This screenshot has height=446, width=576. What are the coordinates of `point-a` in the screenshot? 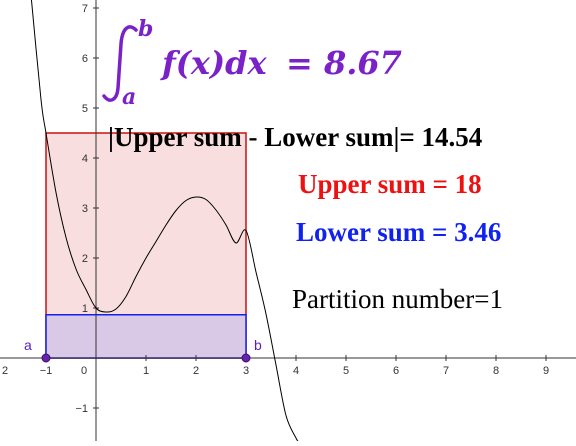 It's located at (46, 358).